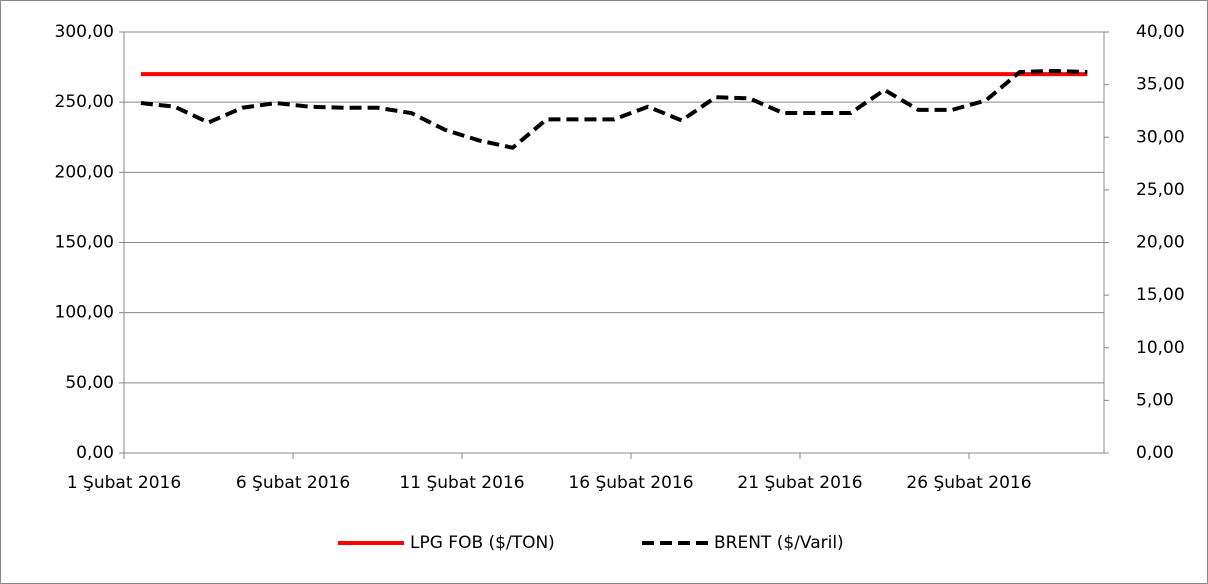 The width and height of the screenshot is (1208, 584). Describe the element at coordinates (84, 313) in the screenshot. I see `y-tick-label: 100,00` at that location.